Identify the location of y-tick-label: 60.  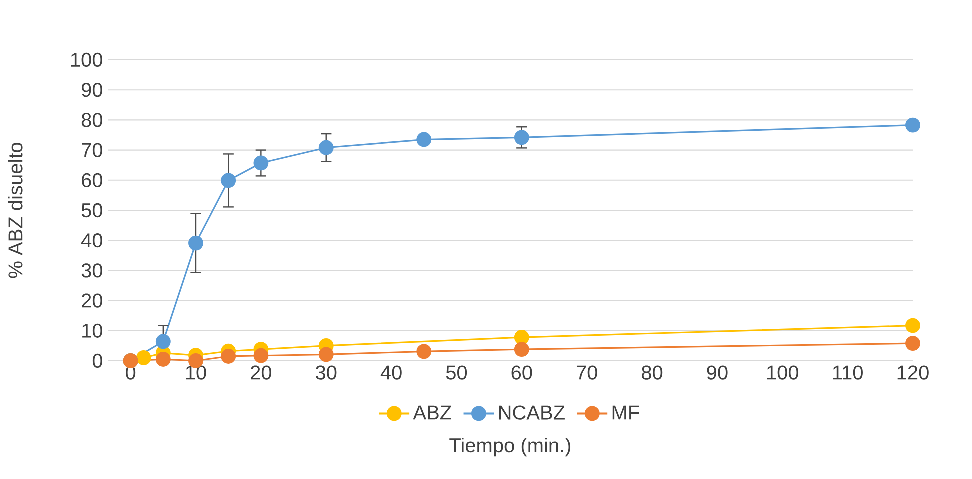
(92, 180).